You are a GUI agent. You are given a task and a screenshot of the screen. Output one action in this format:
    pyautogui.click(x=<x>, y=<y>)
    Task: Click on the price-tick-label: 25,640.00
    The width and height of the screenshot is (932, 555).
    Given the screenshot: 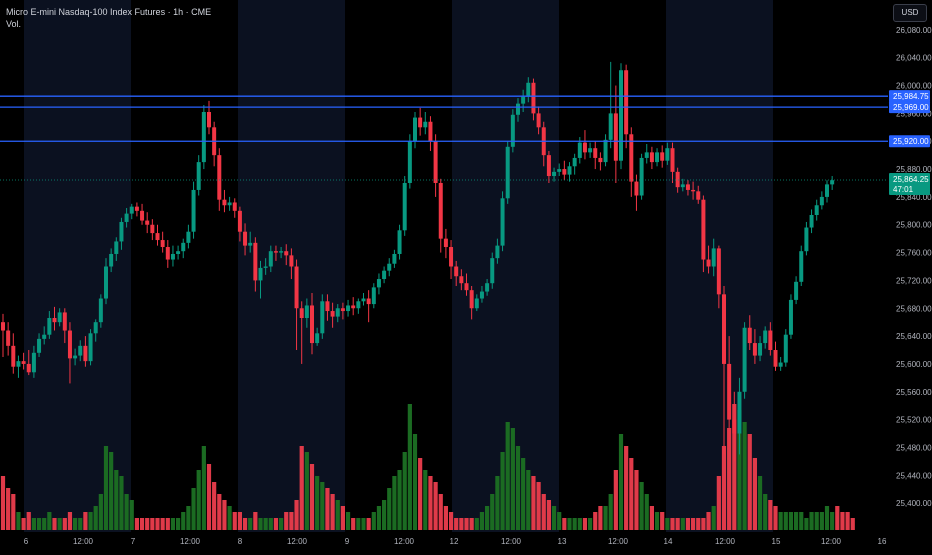 What is the action you would take?
    pyautogui.click(x=914, y=336)
    